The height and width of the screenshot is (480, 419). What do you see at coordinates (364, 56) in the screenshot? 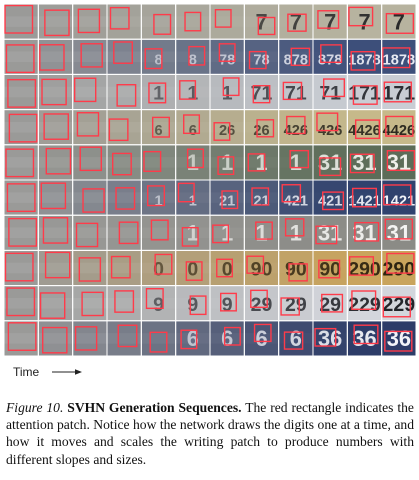
I see `grid-cell: 1878` at bounding box center [364, 56].